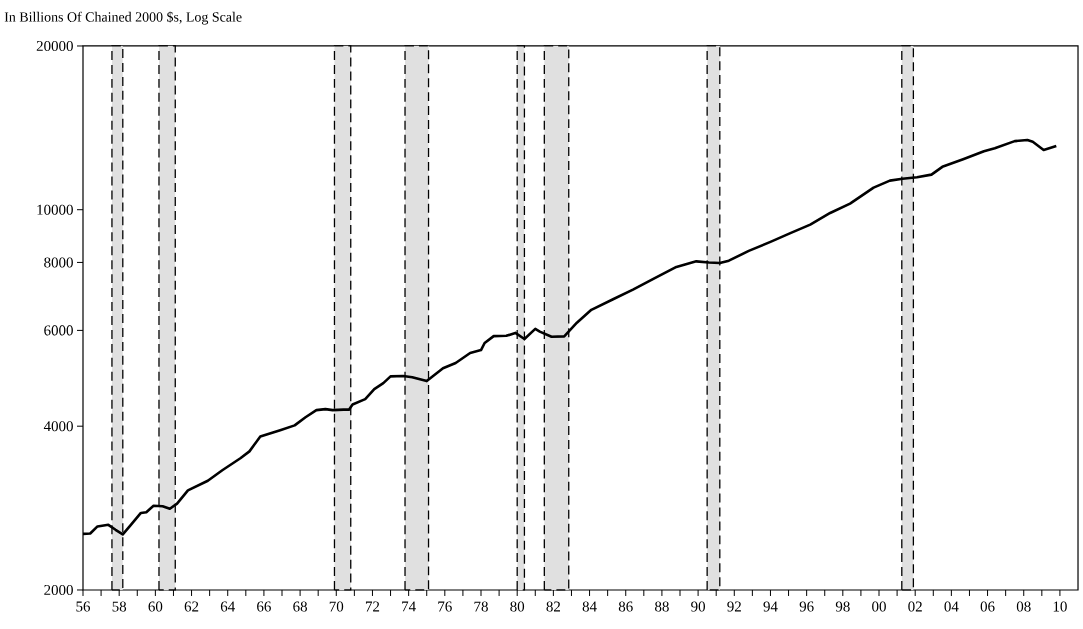  Describe the element at coordinates (55, 209) in the screenshot. I see `y-tick-label: 10000` at that location.